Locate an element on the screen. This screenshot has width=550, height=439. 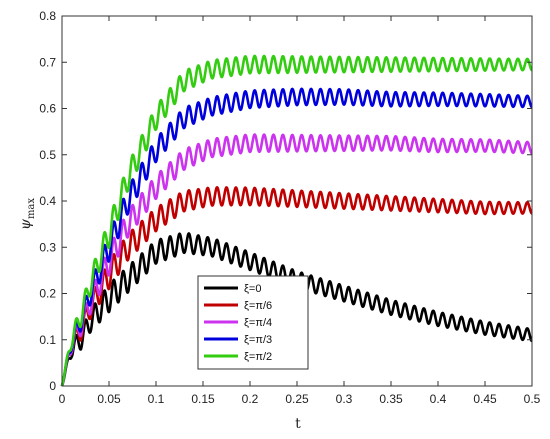
y-tick-label: 0.6 is located at coordinates (47, 109).